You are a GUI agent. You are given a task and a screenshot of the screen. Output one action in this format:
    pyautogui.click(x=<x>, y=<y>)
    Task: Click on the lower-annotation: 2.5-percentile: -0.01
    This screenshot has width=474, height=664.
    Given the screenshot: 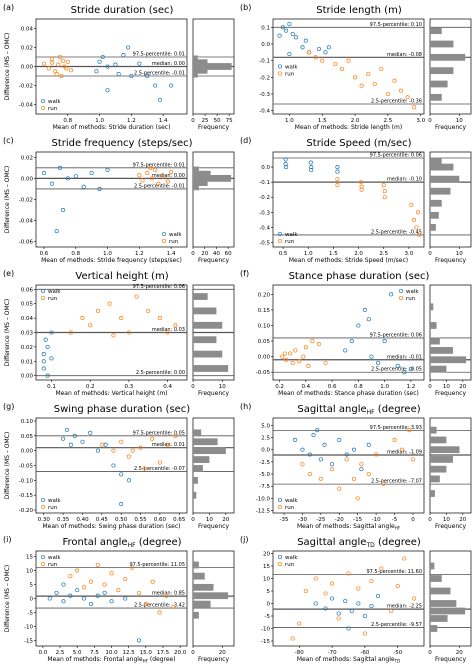 What is the action you would take?
    pyautogui.click(x=159, y=74)
    